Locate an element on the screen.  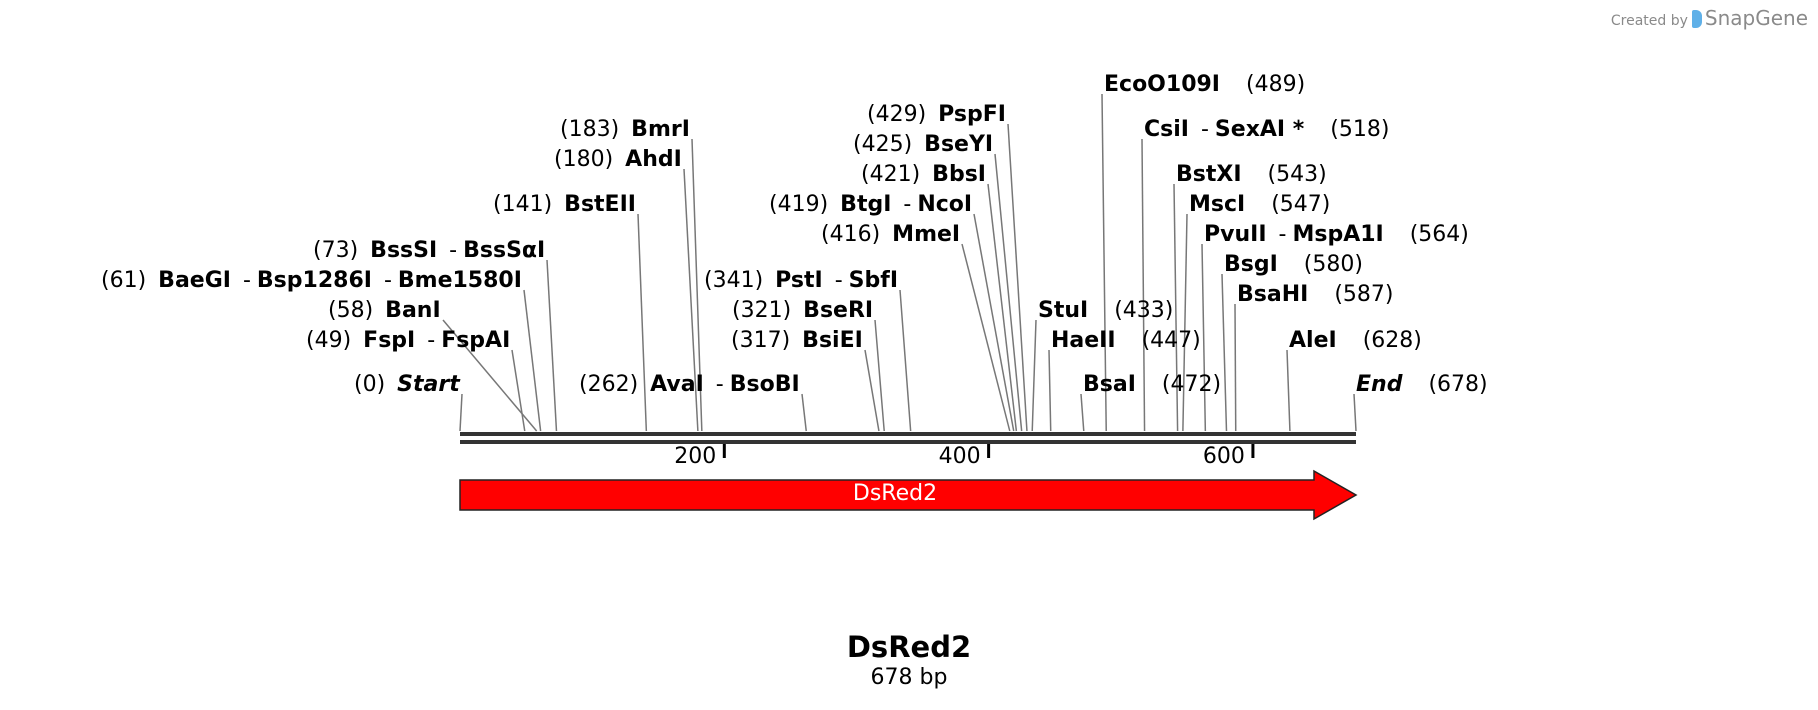
site-label: (49) FspI - FspAI is located at coordinates (408, 341).